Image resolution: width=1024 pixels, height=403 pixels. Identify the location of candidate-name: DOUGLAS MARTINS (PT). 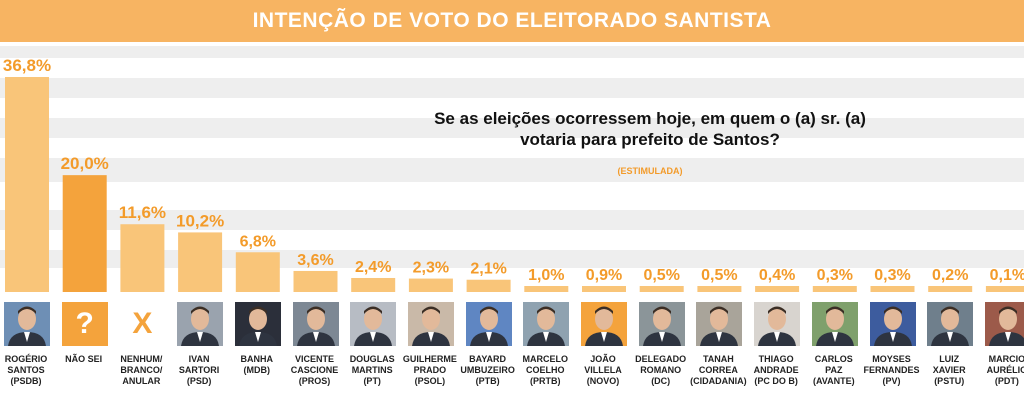
(372, 370).